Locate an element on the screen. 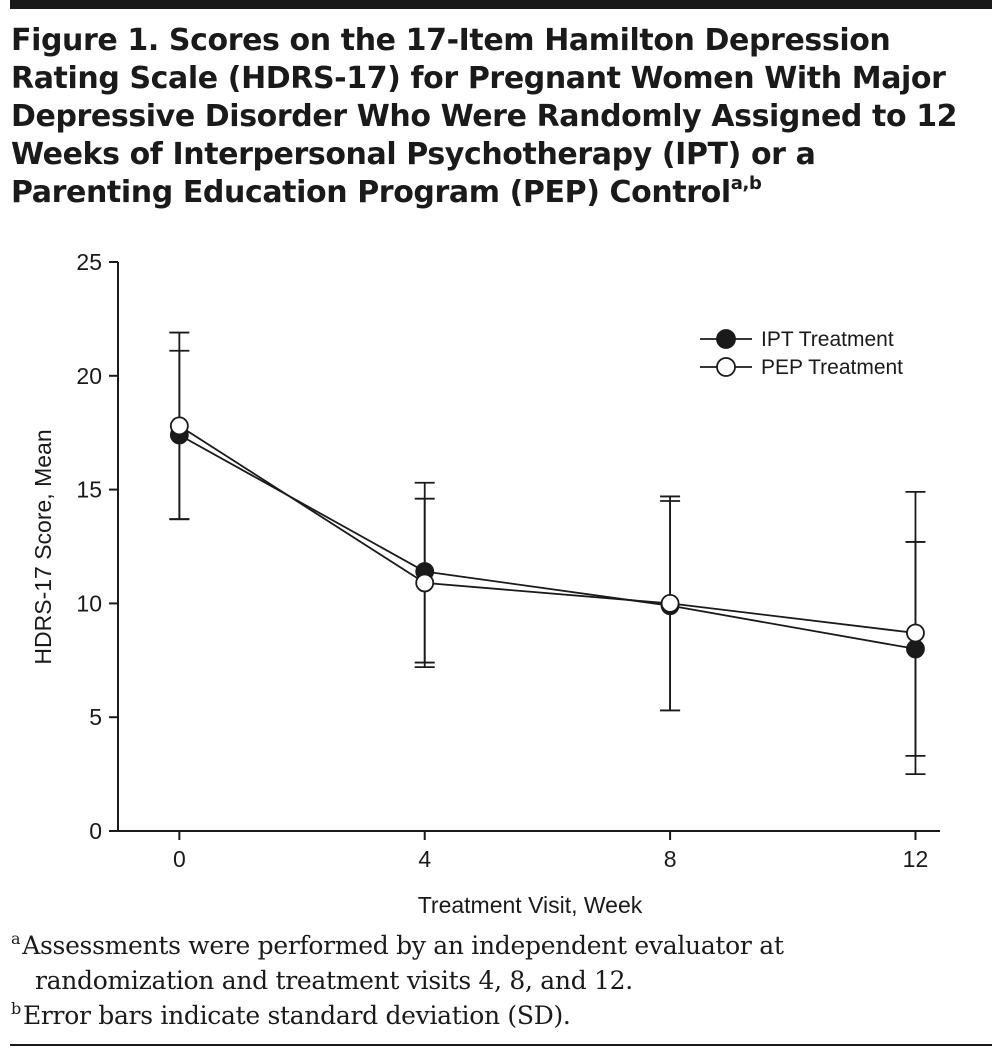 The image size is (1001, 1051). legend-pep-label: PEP Treatment is located at coordinates (832, 367).